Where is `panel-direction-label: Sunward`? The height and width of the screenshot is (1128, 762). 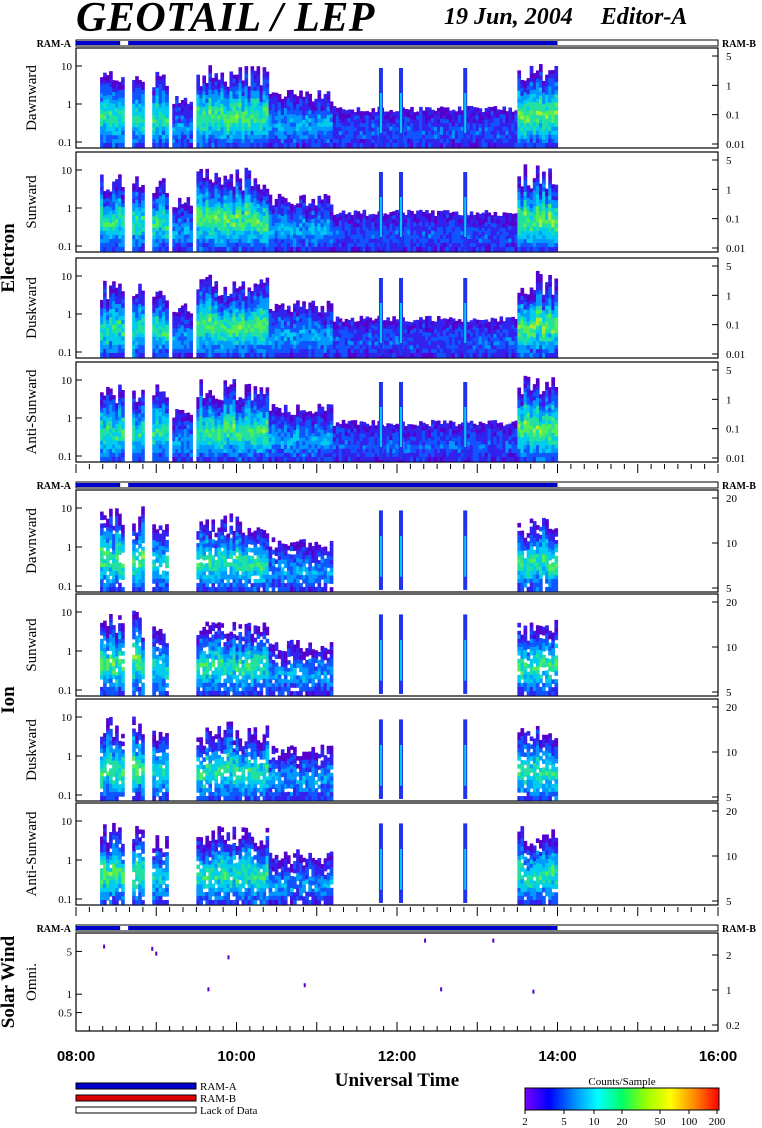 panel-direction-label: Sunward is located at coordinates (32, 202).